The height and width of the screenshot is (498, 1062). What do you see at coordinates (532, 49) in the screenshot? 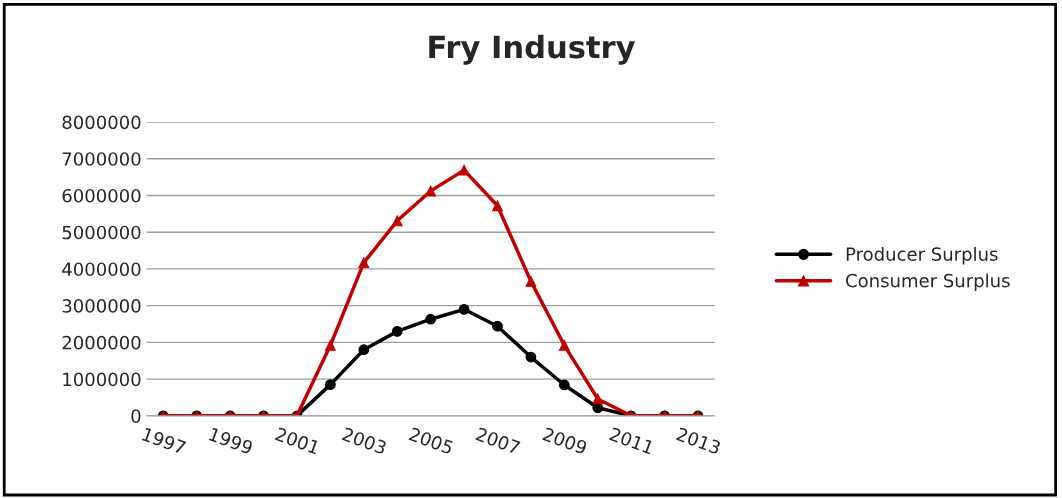
I see `chart-title: Fry Industry` at bounding box center [532, 49].